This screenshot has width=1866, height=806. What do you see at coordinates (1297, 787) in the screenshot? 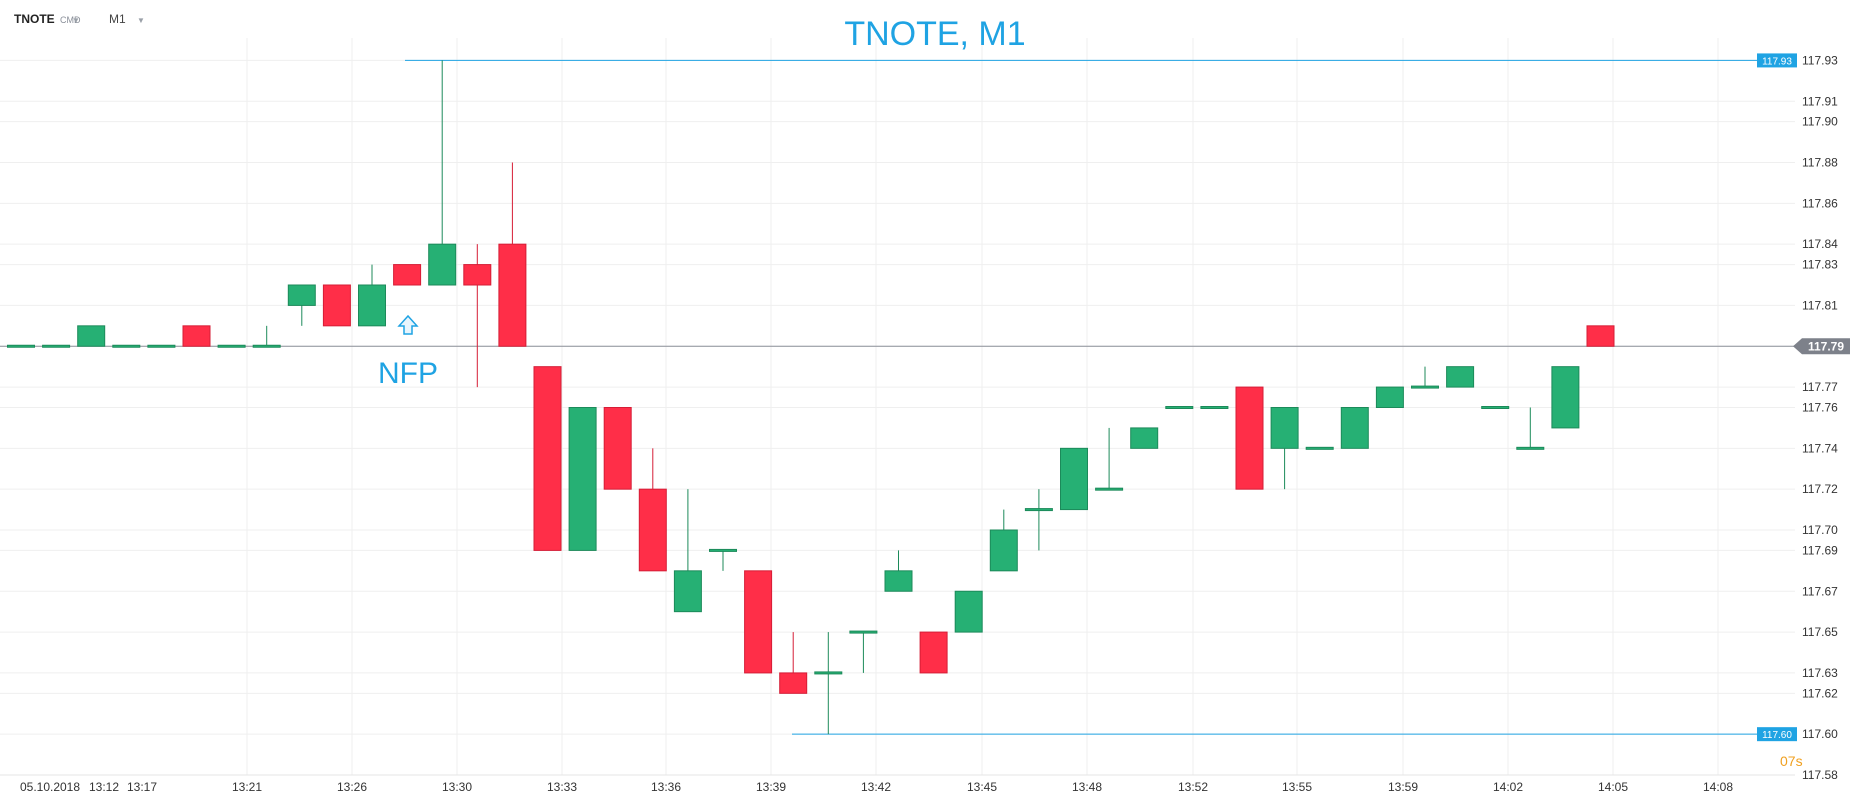
I see `time-tick-label: 13:55` at bounding box center [1297, 787].